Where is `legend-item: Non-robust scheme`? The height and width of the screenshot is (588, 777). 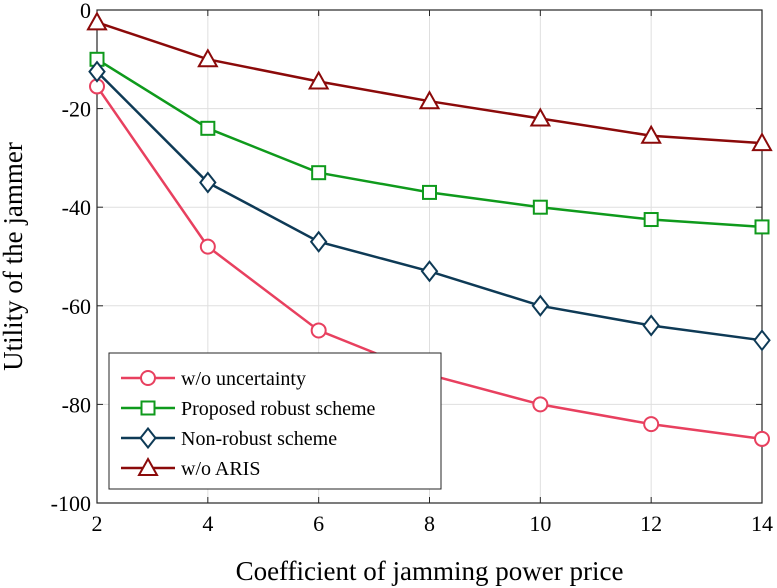 legend-item: Non-robust scheme is located at coordinates (229, 438).